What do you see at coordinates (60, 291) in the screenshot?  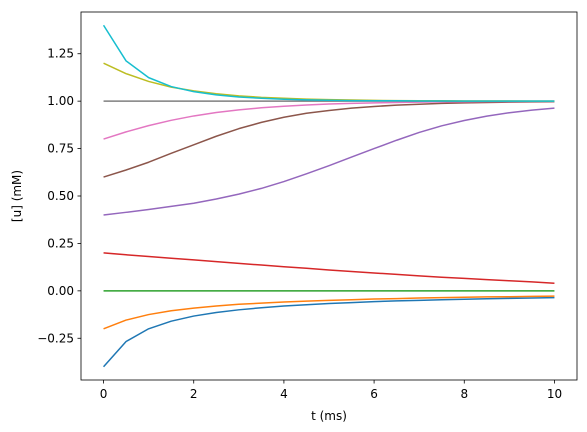 I see `y-tick-label: 0.00` at bounding box center [60, 291].